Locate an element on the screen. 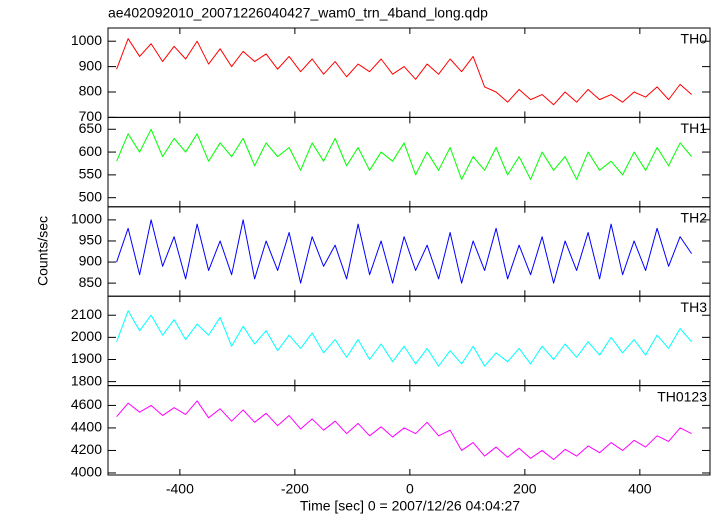  y-tick-label: 4200 is located at coordinates (86, 449).